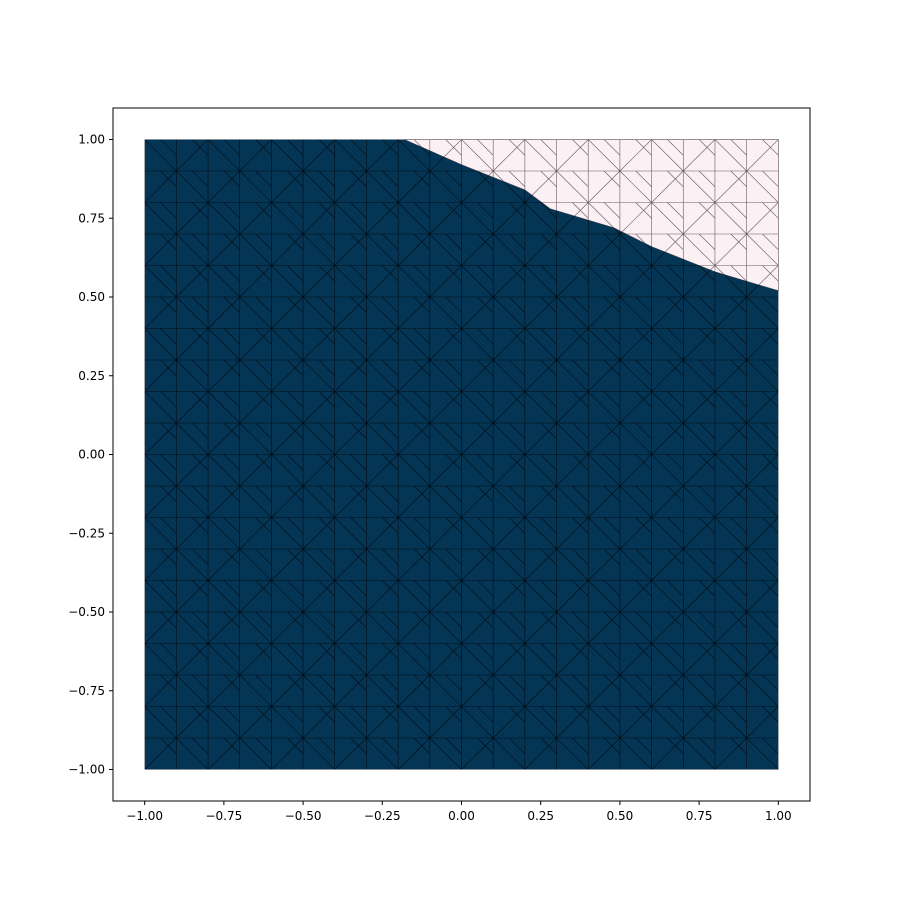 The width and height of the screenshot is (900, 900). I want to click on y-tick-label: −0.25, so click(86, 533).